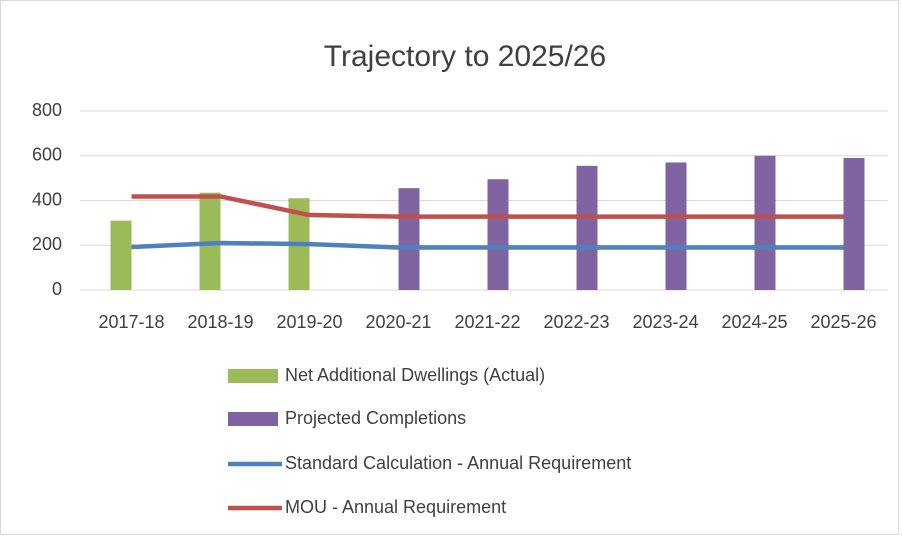 The height and width of the screenshot is (541, 902). I want to click on x-tick-label: 2024-25, so click(754, 322).